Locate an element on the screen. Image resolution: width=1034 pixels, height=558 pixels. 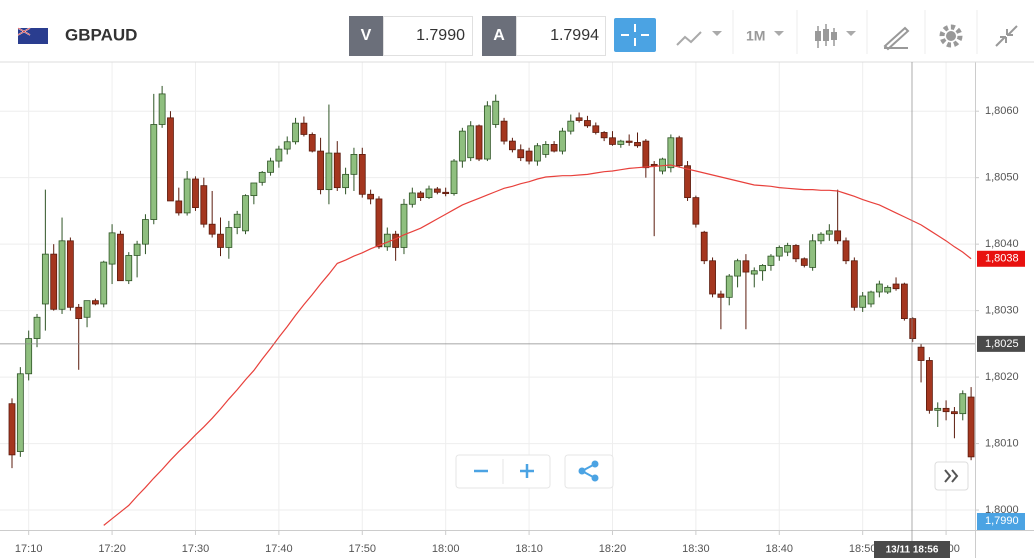
buy-price: 1.7994 is located at coordinates (574, 35).